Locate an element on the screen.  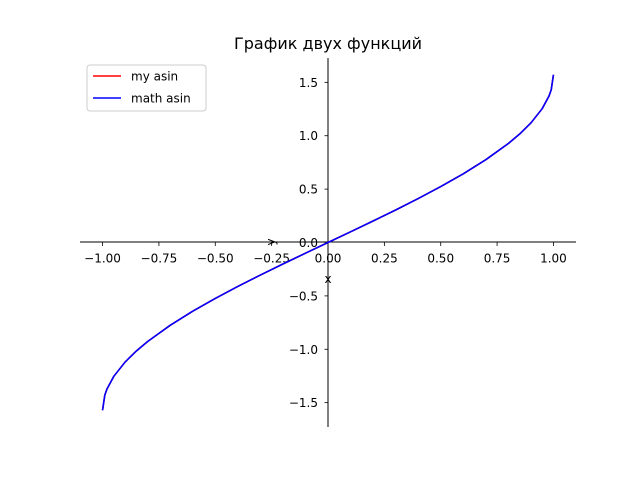
x-tick-label: 0.75 is located at coordinates (497, 259).